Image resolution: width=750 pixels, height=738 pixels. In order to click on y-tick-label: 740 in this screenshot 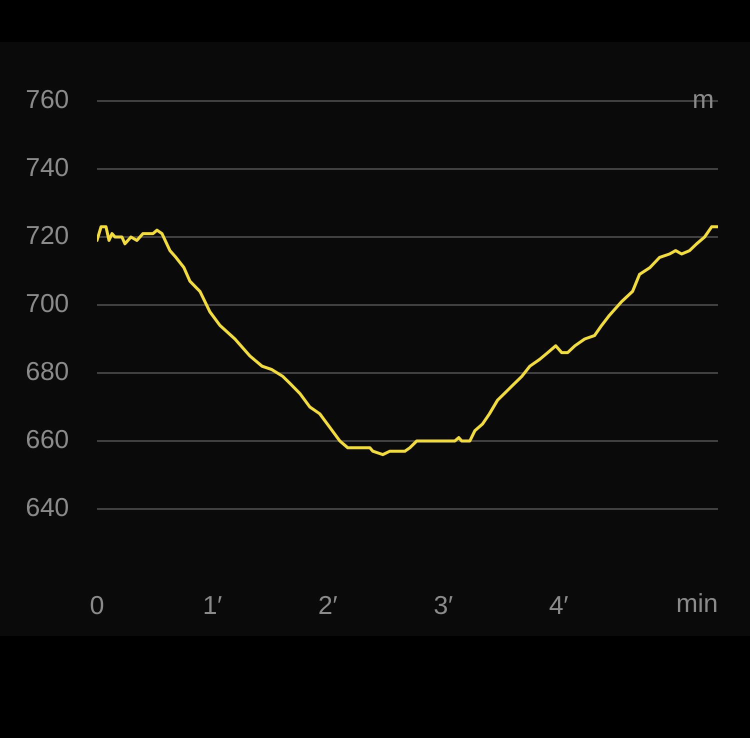, I will do `click(47, 167)`.